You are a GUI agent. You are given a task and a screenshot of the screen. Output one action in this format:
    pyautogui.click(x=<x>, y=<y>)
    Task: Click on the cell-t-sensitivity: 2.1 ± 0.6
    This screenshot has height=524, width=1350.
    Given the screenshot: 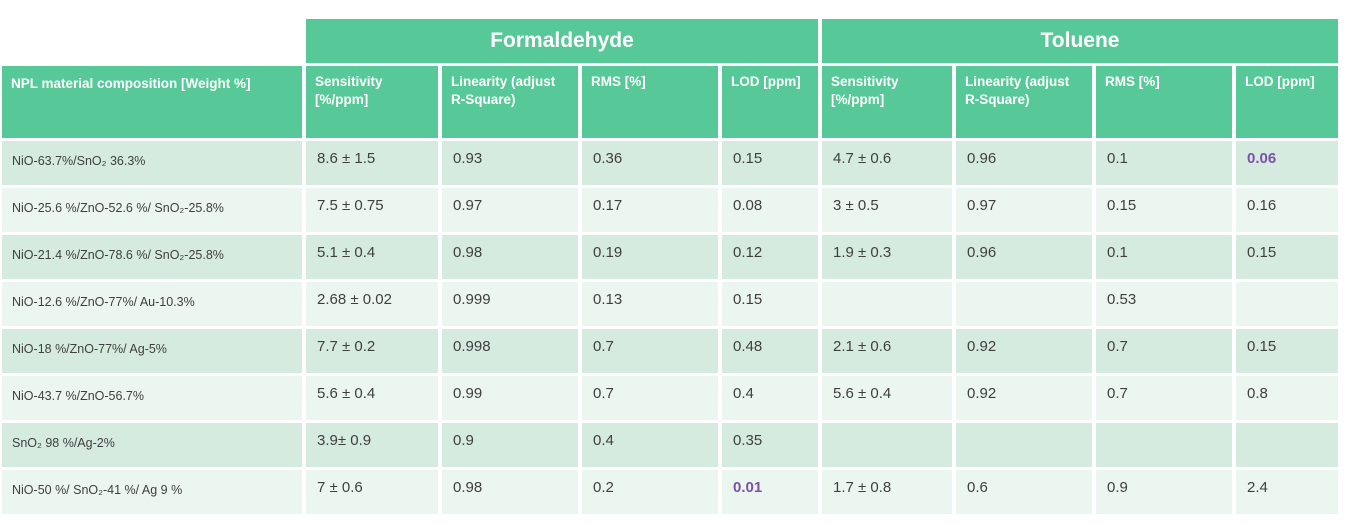 What is the action you would take?
    pyautogui.click(x=887, y=351)
    